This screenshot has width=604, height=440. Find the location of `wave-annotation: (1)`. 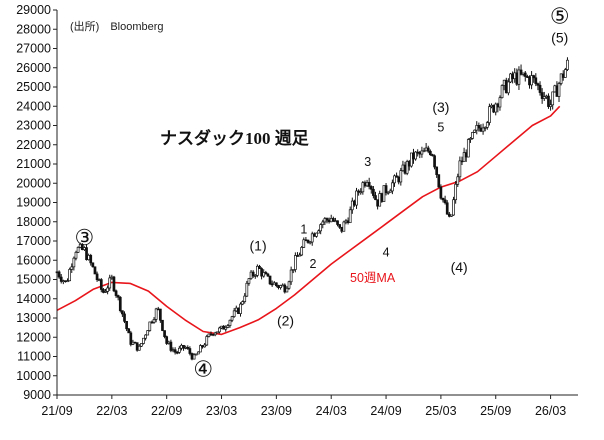

wave-annotation: (1) is located at coordinates (258, 246).